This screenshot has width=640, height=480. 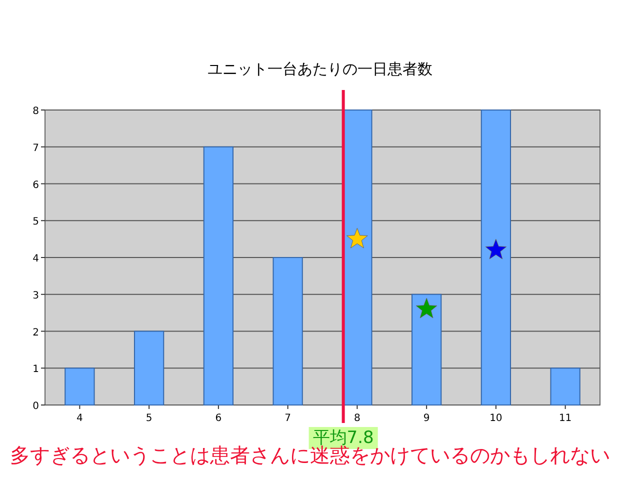 I want to click on x-tick-label: 11, so click(x=565, y=418).